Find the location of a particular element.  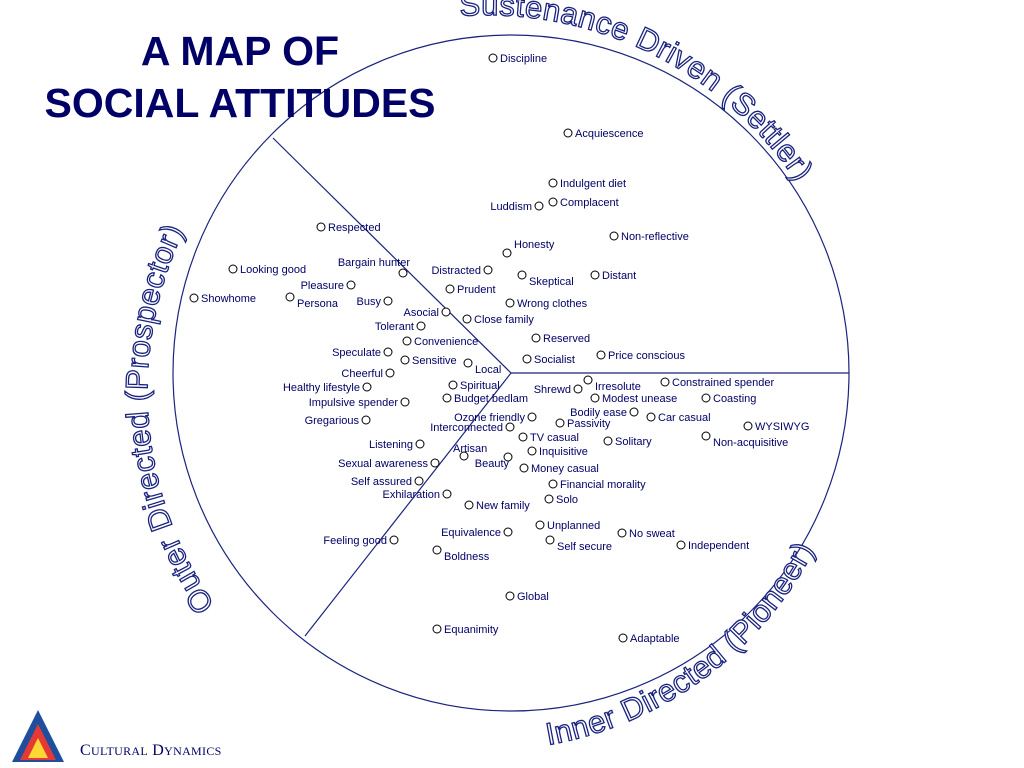

logo-inner-triangle is located at coordinates (38, 748).